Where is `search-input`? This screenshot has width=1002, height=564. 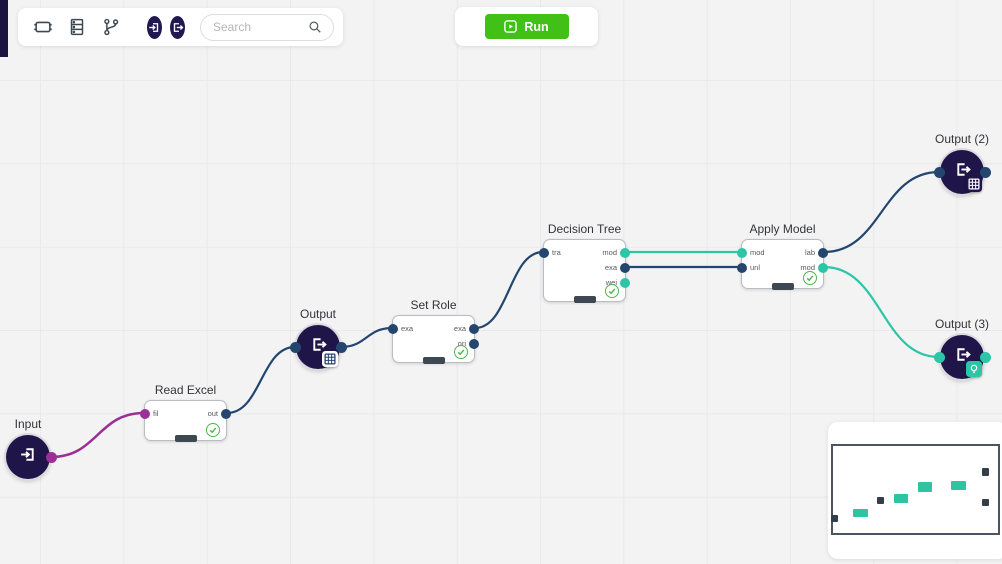 search-input is located at coordinates (267, 27).